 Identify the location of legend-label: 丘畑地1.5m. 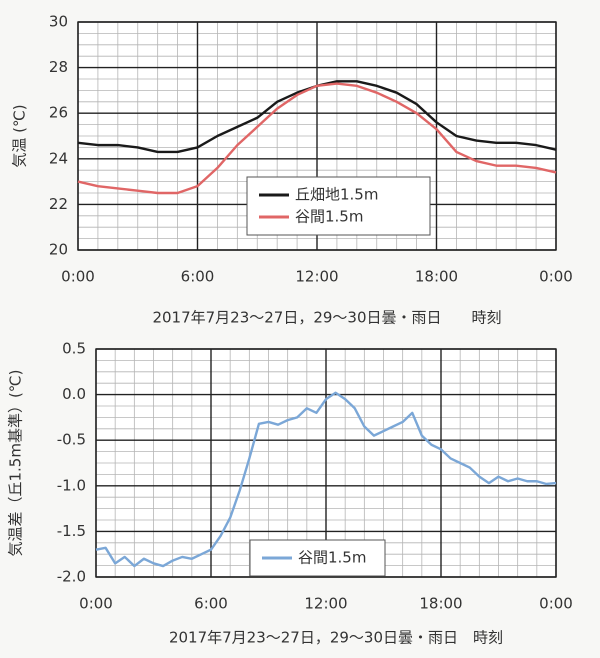
(336, 195).